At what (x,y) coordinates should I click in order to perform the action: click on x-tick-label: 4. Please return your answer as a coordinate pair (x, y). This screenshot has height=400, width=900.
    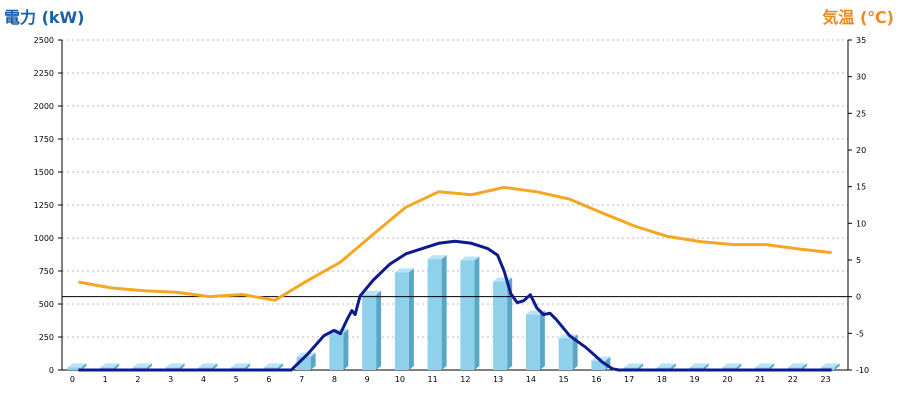
    Looking at the image, I should click on (203, 379).